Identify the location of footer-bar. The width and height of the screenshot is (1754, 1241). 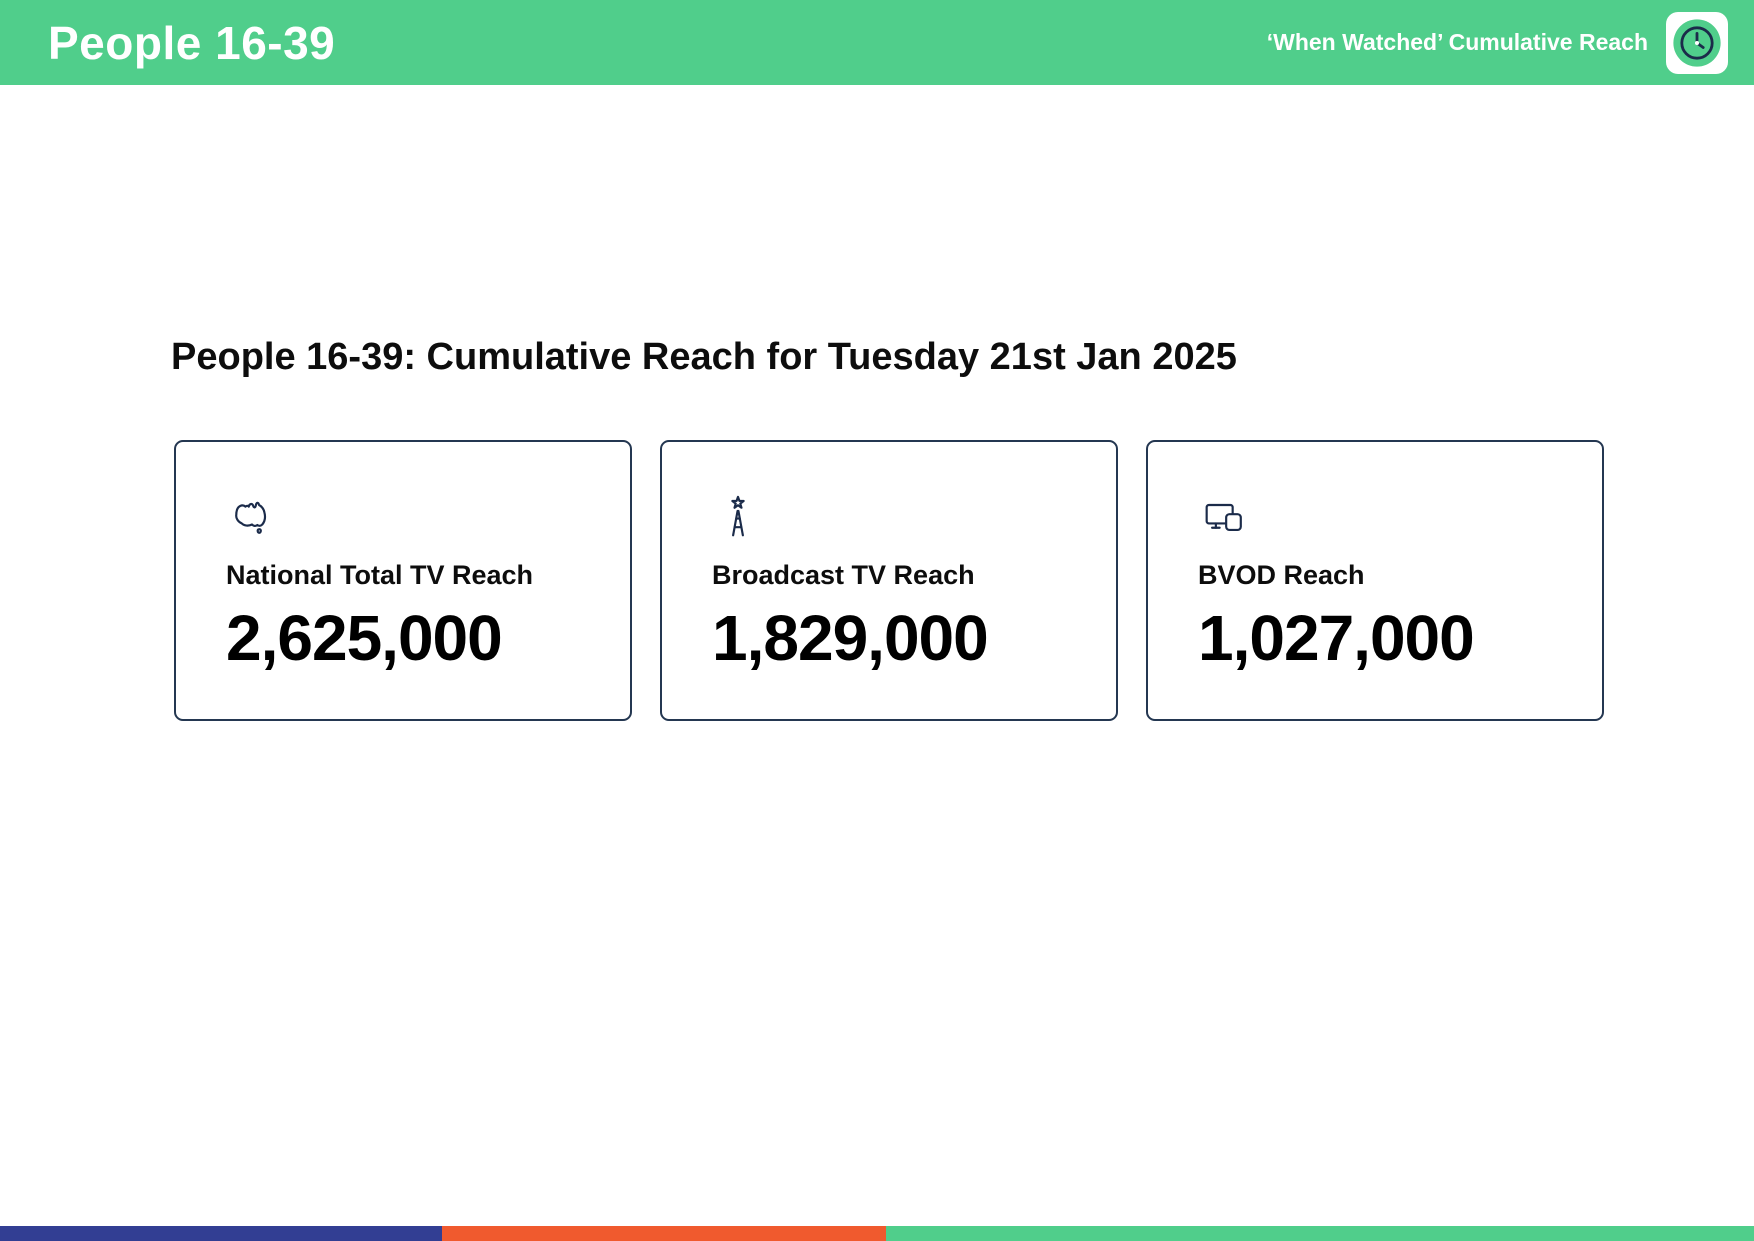
(877, 1233).